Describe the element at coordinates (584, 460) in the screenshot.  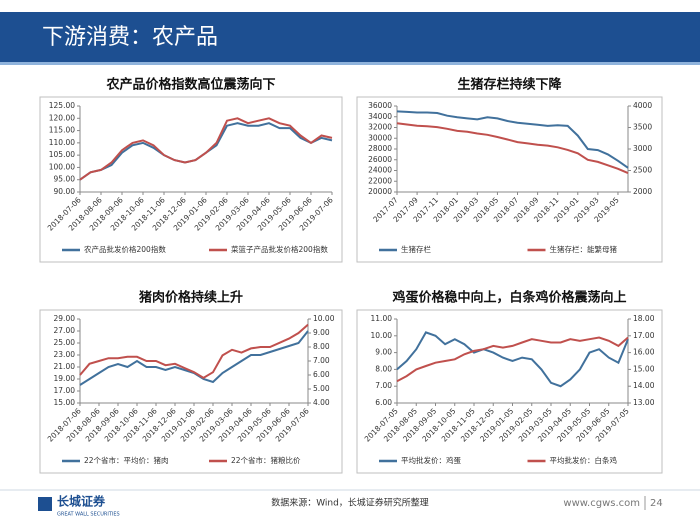
I see `legend-label: 平均批发价：白条鸡` at that location.